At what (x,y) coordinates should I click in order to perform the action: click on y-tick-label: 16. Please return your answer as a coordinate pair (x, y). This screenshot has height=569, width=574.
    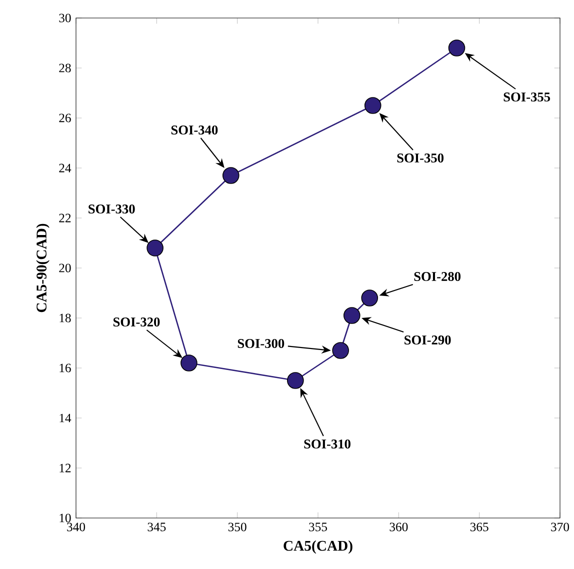
    Looking at the image, I should click on (65, 368).